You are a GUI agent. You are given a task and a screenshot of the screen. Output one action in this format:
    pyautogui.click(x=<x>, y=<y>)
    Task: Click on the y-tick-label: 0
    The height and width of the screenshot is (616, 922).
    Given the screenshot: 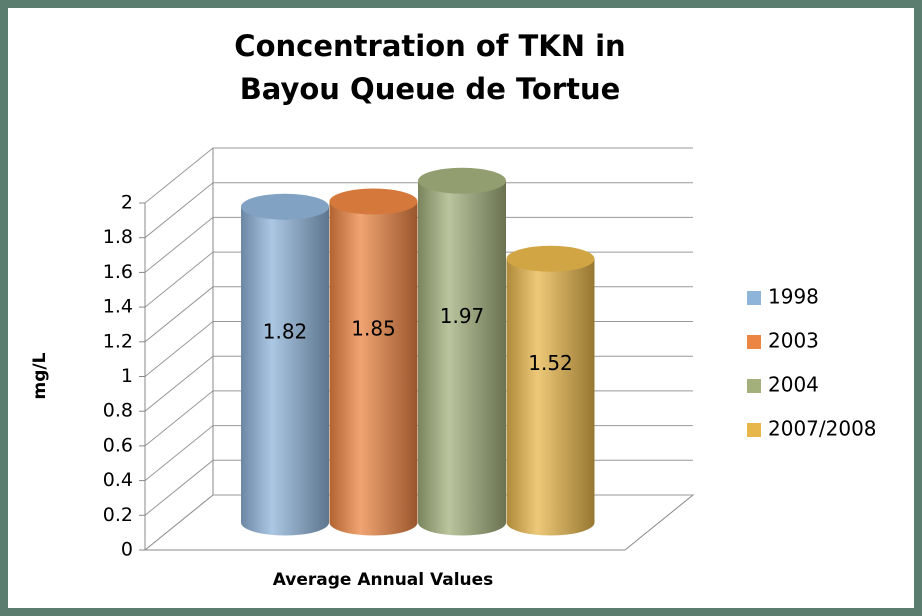 What is the action you would take?
    pyautogui.click(x=127, y=550)
    